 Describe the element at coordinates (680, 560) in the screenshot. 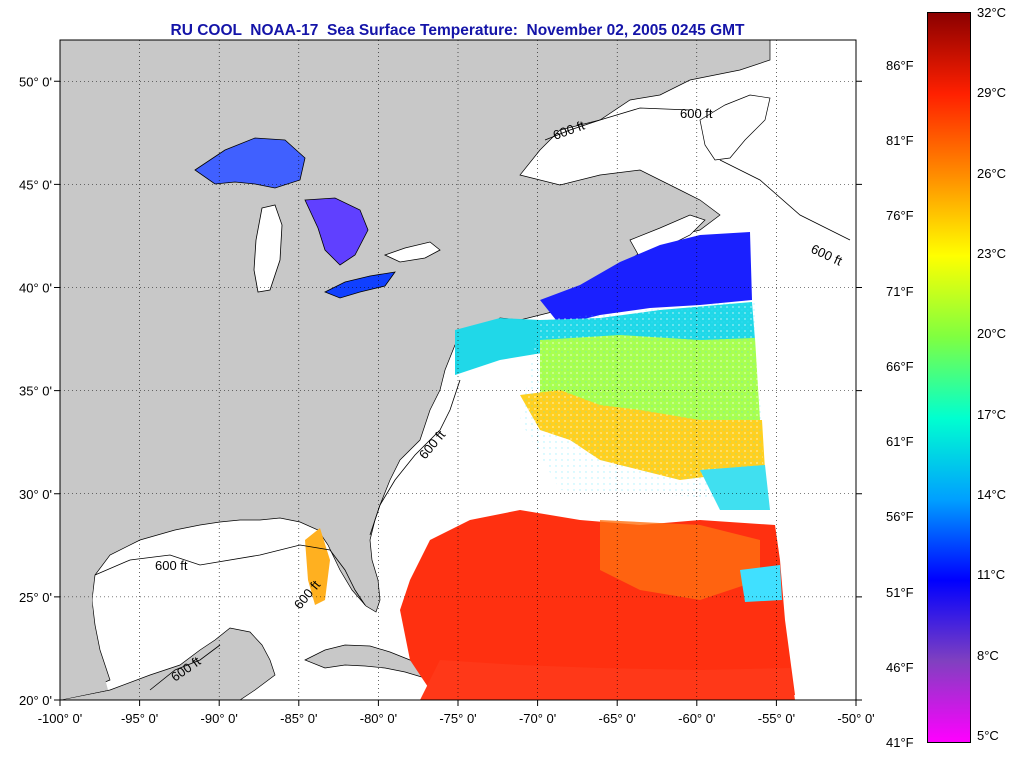

I see `sst-southern-orange` at that location.